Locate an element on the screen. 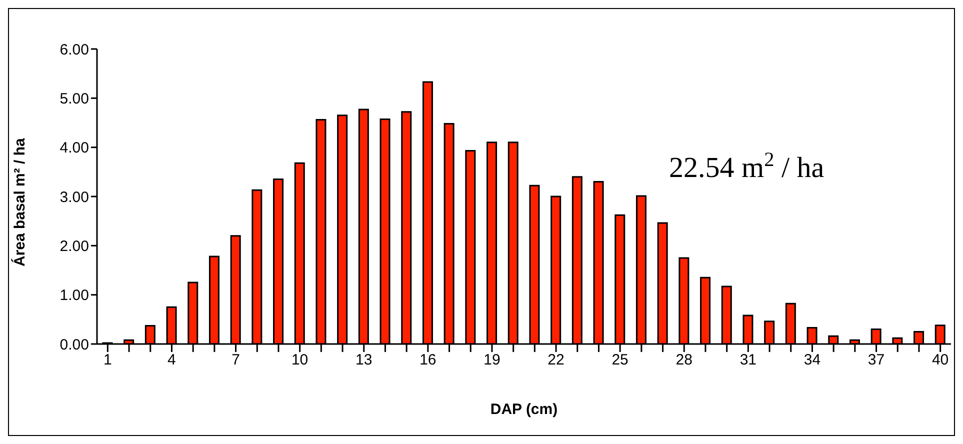  x-tick-label: 22 is located at coordinates (556, 360).